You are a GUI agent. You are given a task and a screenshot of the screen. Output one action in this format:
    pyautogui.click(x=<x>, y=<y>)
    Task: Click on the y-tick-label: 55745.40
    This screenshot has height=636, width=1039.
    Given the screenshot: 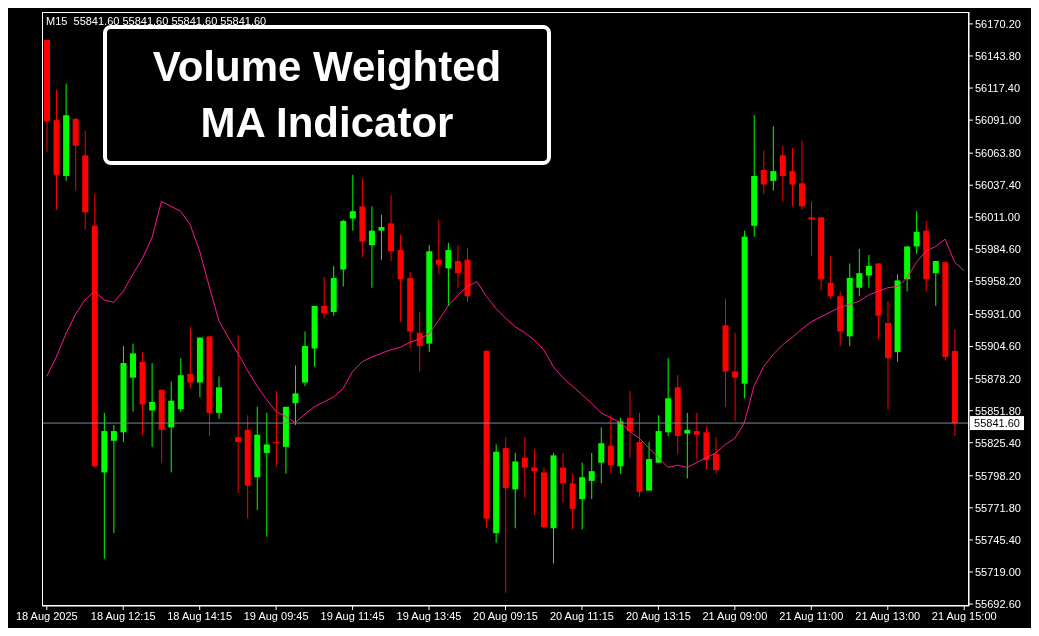 What is the action you would take?
    pyautogui.click(x=998, y=539)
    